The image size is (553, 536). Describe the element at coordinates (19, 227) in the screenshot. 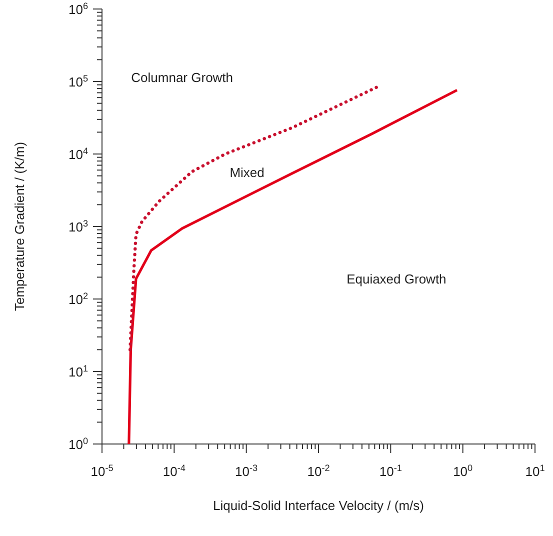

I see `y-axis-title: Temperature Gradient / (K/m)` at that location.